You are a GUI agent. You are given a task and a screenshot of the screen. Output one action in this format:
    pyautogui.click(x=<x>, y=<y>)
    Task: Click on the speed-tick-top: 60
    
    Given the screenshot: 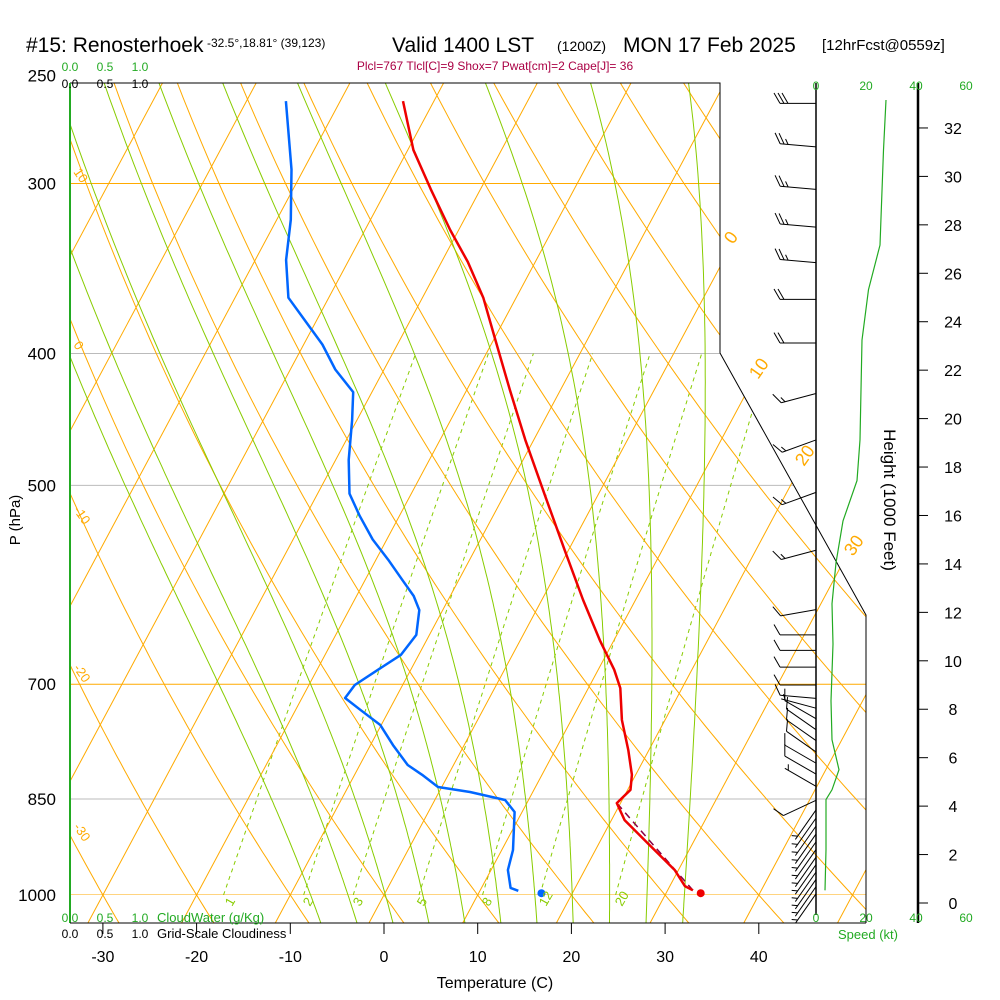 What is the action you would take?
    pyautogui.click(x=966, y=86)
    